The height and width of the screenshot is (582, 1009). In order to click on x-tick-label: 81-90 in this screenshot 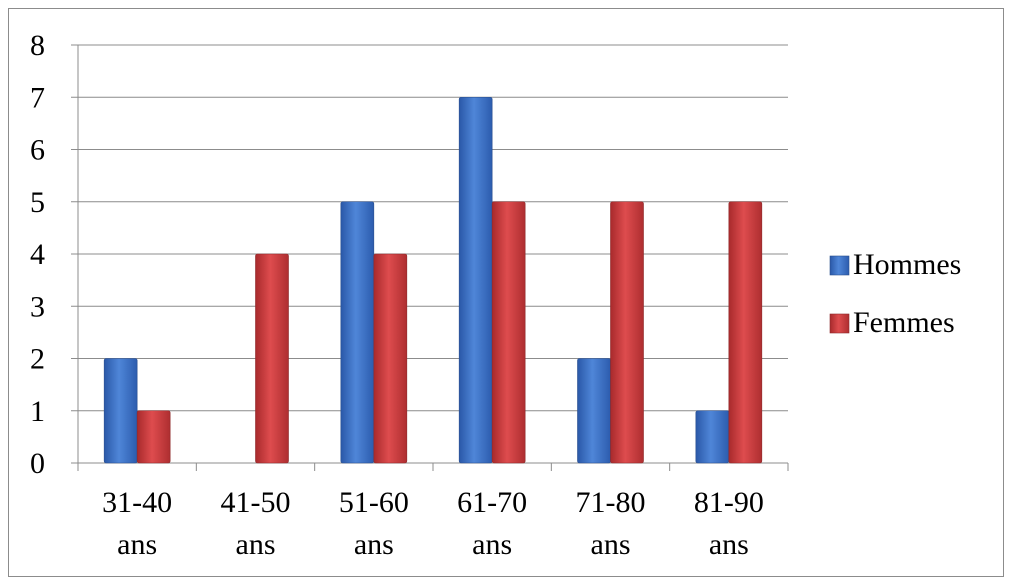, I will do `click(729, 502)`.